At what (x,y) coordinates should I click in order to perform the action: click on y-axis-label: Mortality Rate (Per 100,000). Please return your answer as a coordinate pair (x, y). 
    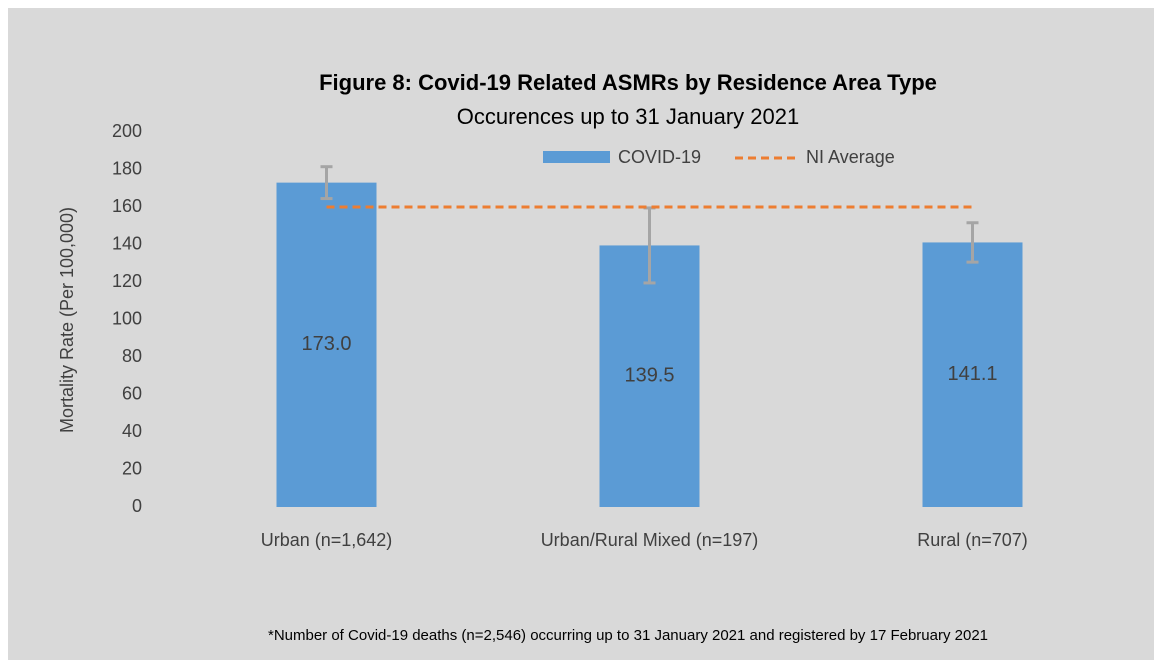
    Looking at the image, I should click on (67, 320).